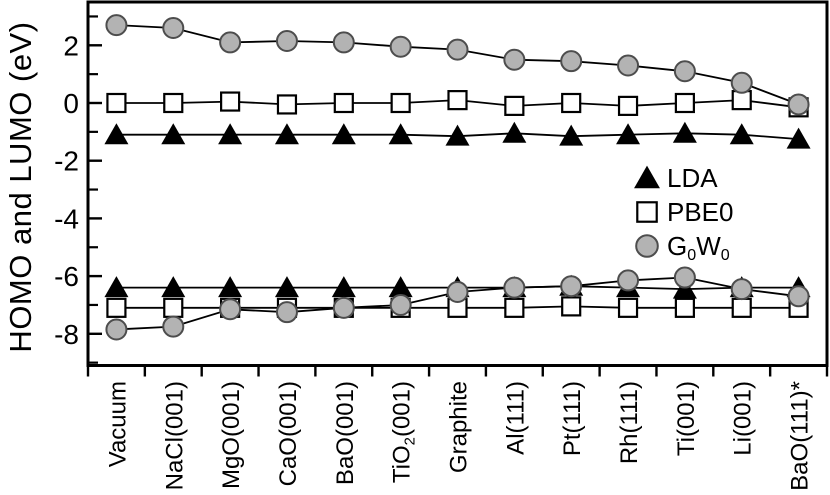  Describe the element at coordinates (515, 418) in the screenshot. I see `x-category-label: Al(111)` at that location.